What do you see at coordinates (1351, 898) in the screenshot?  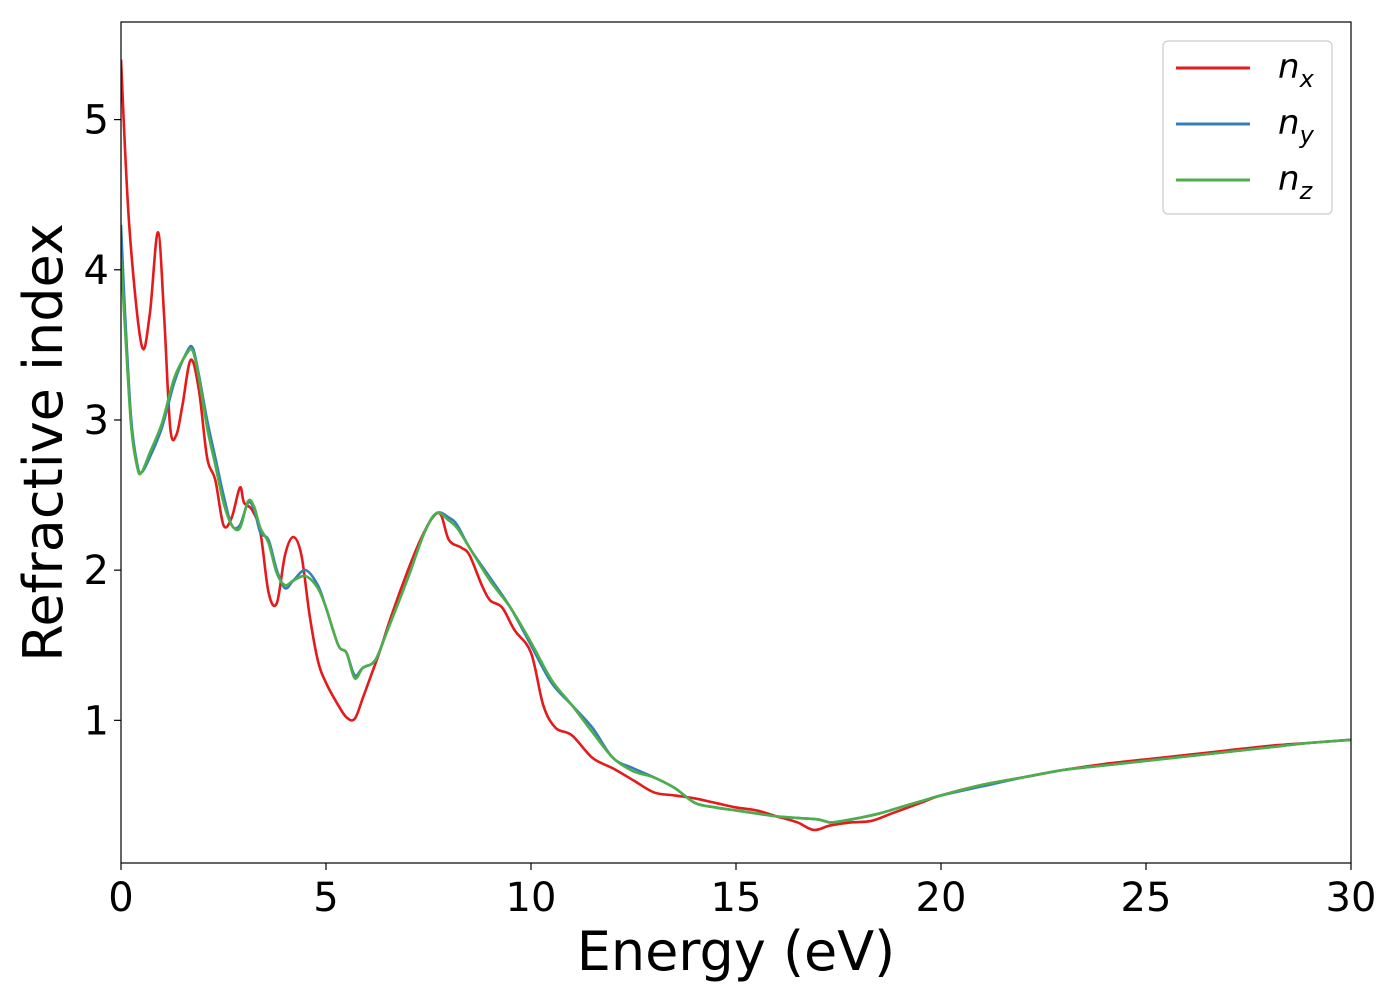 I see `x-tick-label: 30` at bounding box center [1351, 898].